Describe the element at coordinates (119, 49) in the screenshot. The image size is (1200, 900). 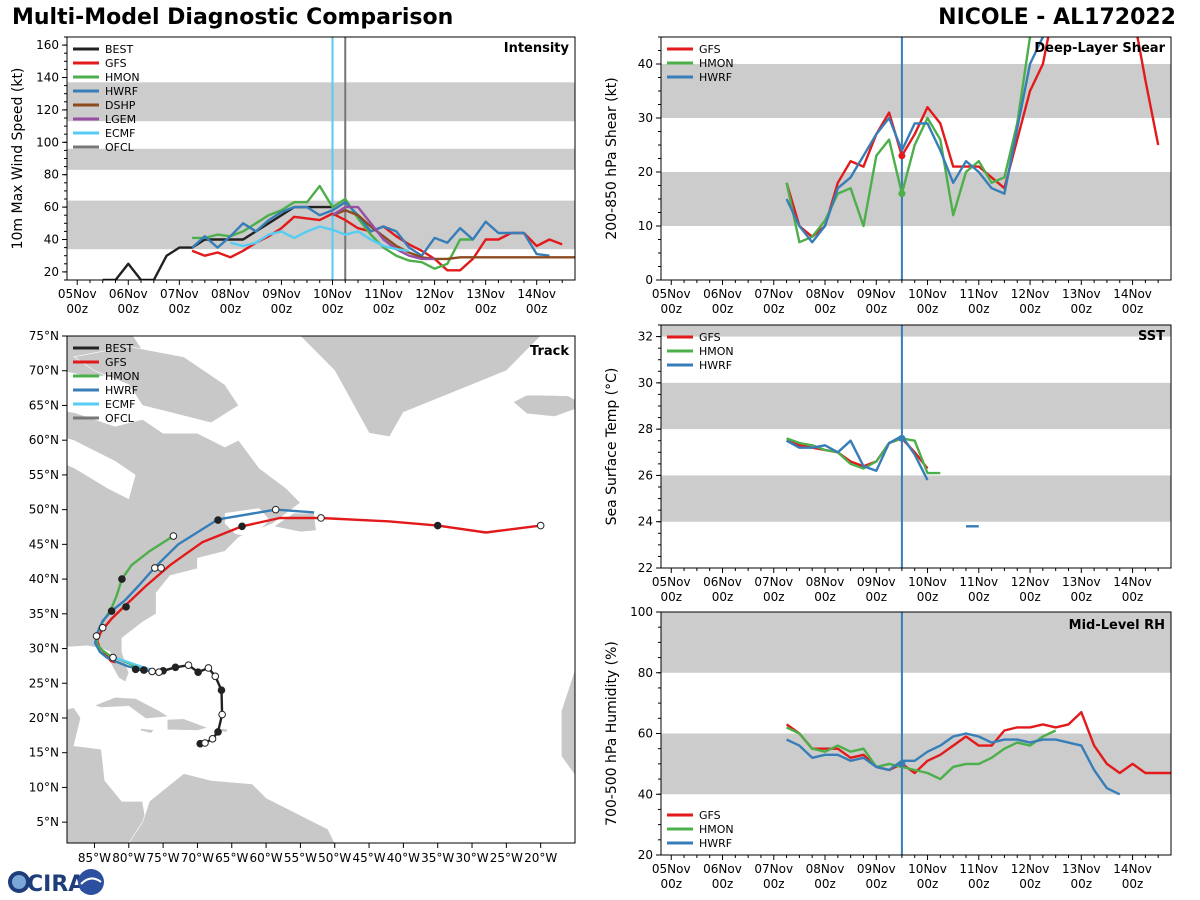
I see `intensity-legend-best: BEST` at that location.